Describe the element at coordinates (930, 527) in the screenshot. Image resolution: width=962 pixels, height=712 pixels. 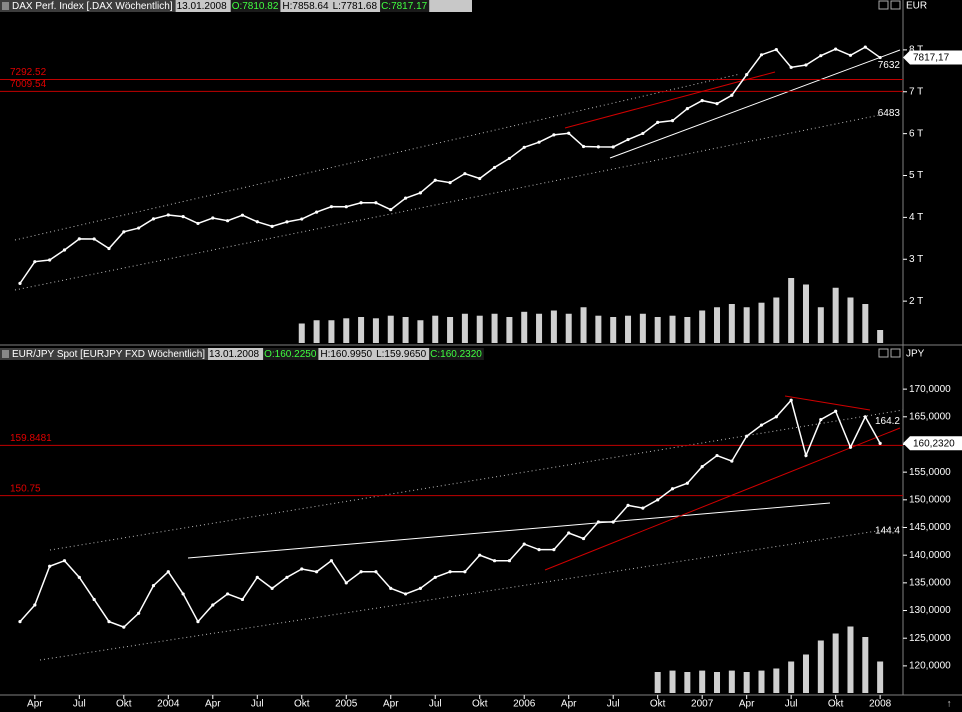
I see `y-tick-label: 145,0000` at that location.